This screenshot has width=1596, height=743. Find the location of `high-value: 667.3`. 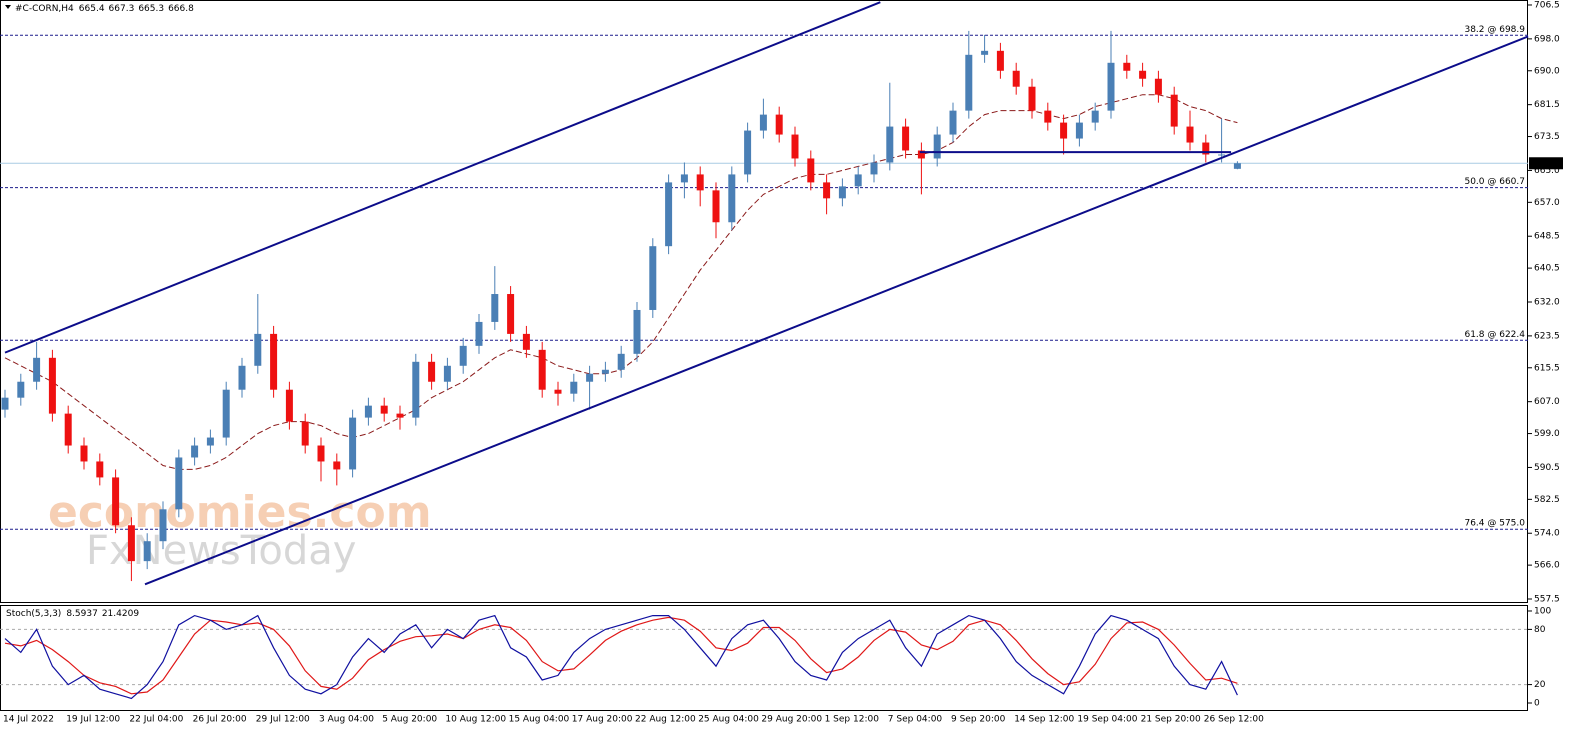

high-value: 667.3 is located at coordinates (122, 9).